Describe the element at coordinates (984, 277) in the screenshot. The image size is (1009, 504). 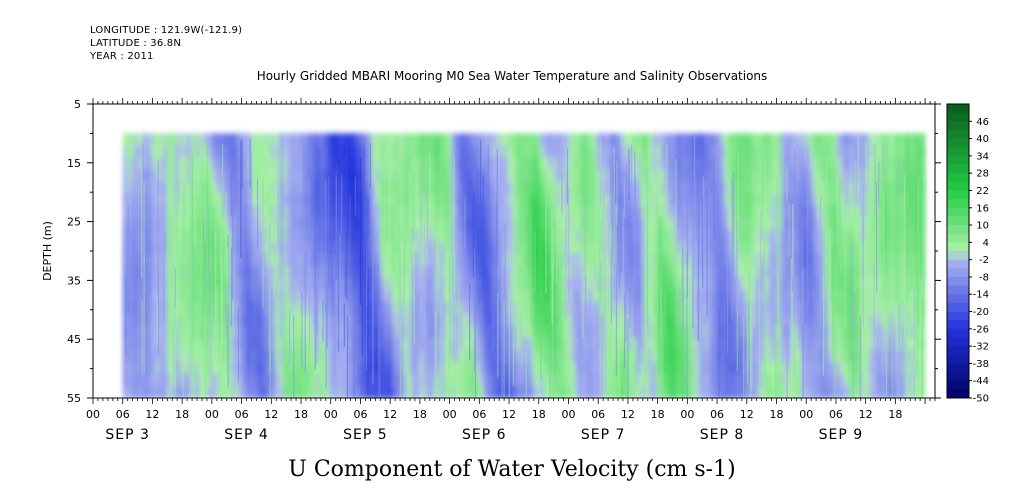
I see `colorbar-label: -8` at that location.